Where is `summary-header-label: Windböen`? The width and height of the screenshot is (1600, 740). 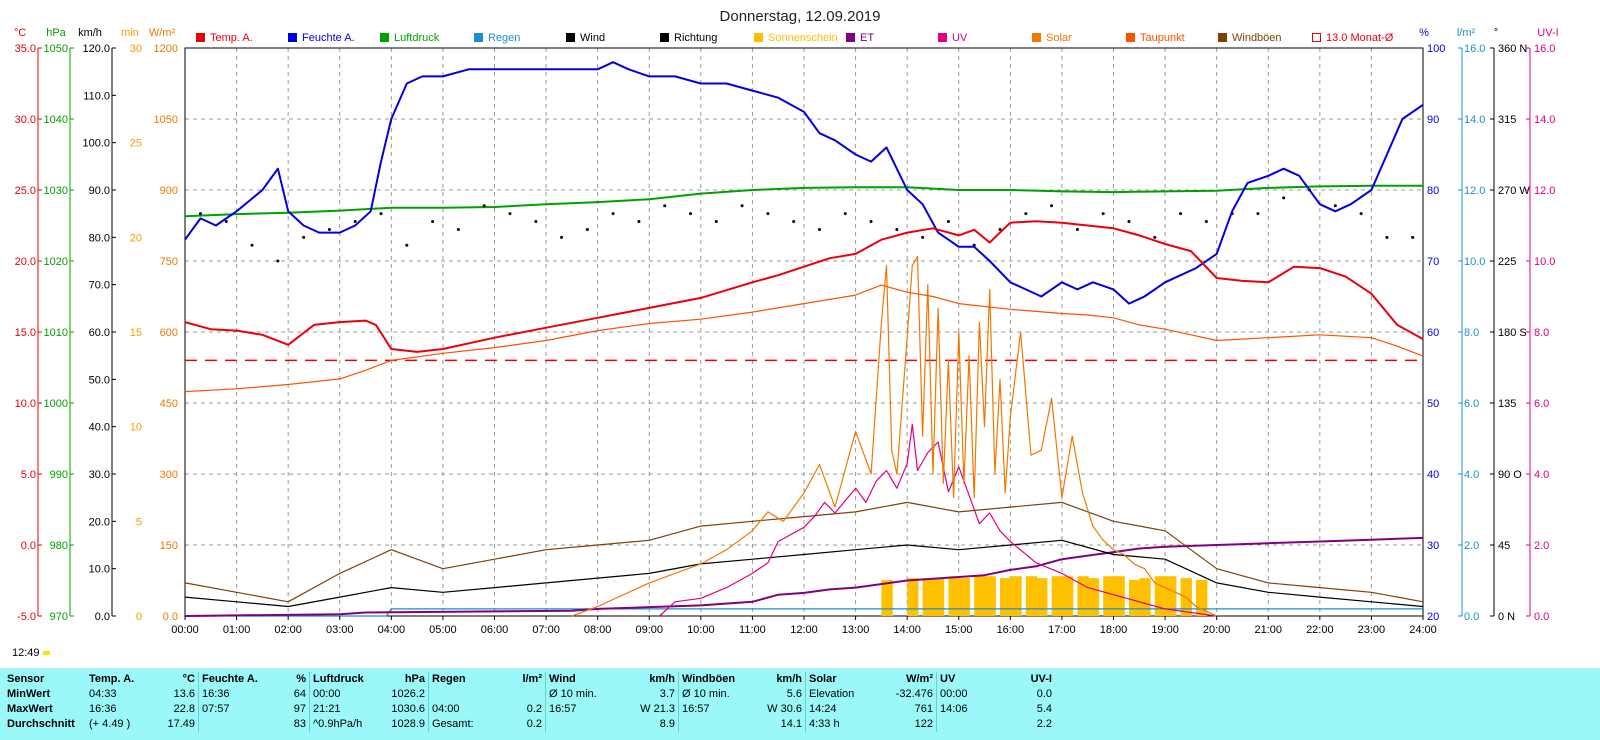 summary-header-label: Windböen is located at coordinates (714, 679).